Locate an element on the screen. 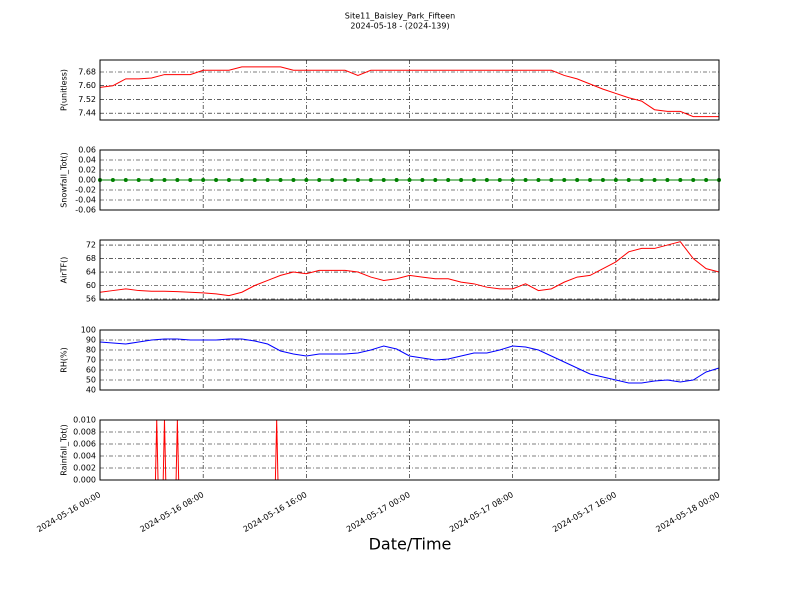 This screenshot has height=600, width=800. y-tick-label: 70 is located at coordinates (91, 360).